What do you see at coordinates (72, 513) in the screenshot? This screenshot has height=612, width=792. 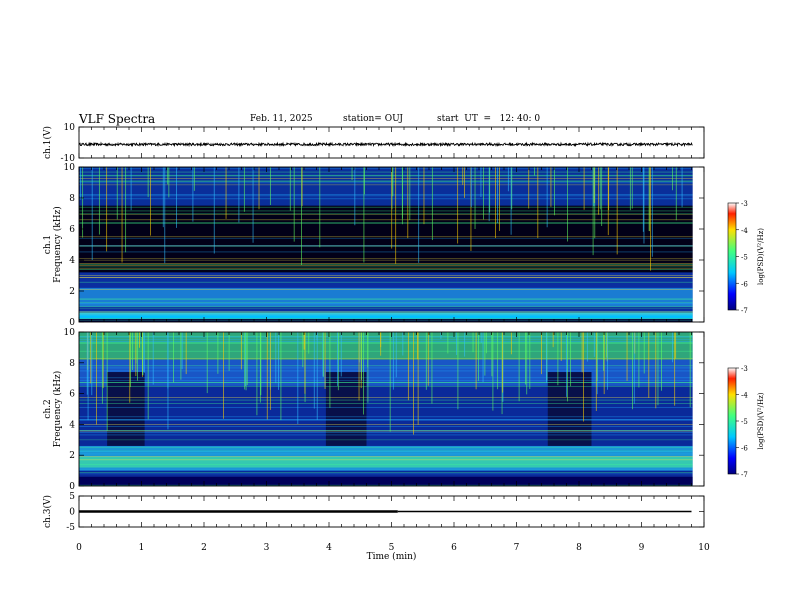 I see `ch3-voltage-tick-label: 0` at bounding box center [72, 513].